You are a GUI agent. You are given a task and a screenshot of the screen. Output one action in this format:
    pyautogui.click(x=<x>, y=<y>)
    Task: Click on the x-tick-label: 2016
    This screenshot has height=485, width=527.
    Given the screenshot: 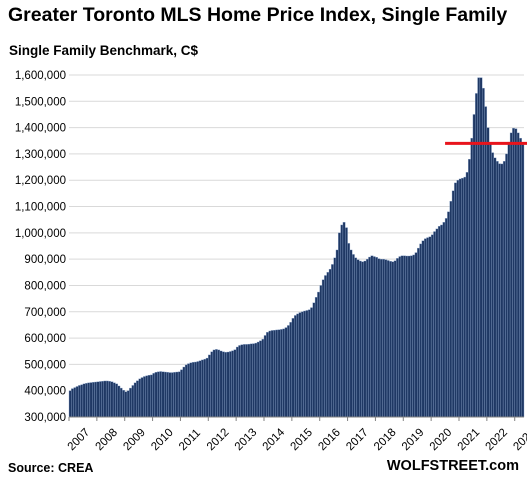 What is the action you would take?
    pyautogui.click(x=329, y=440)
    